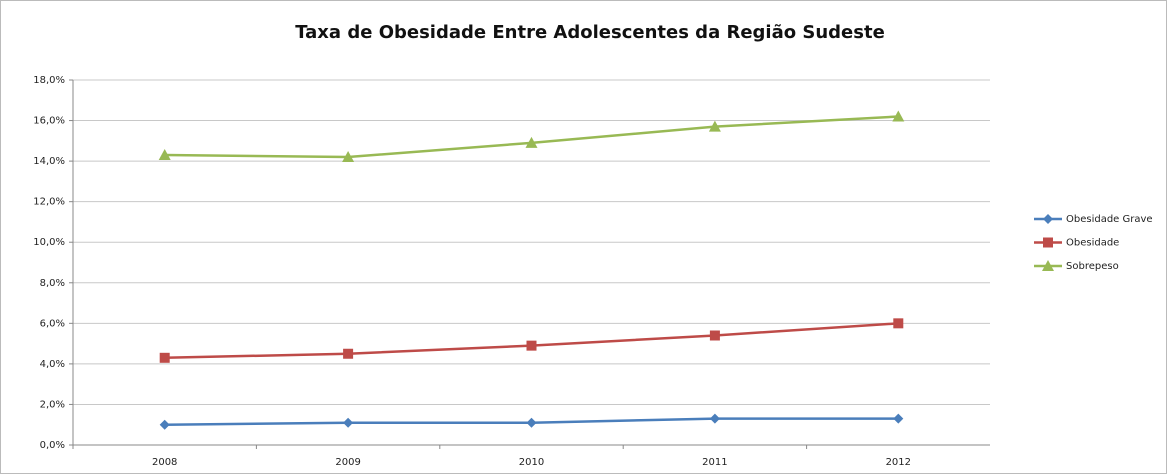 Image resolution: width=1167 pixels, height=474 pixels. I want to click on y-tick-label: 18,0%, so click(49, 80).